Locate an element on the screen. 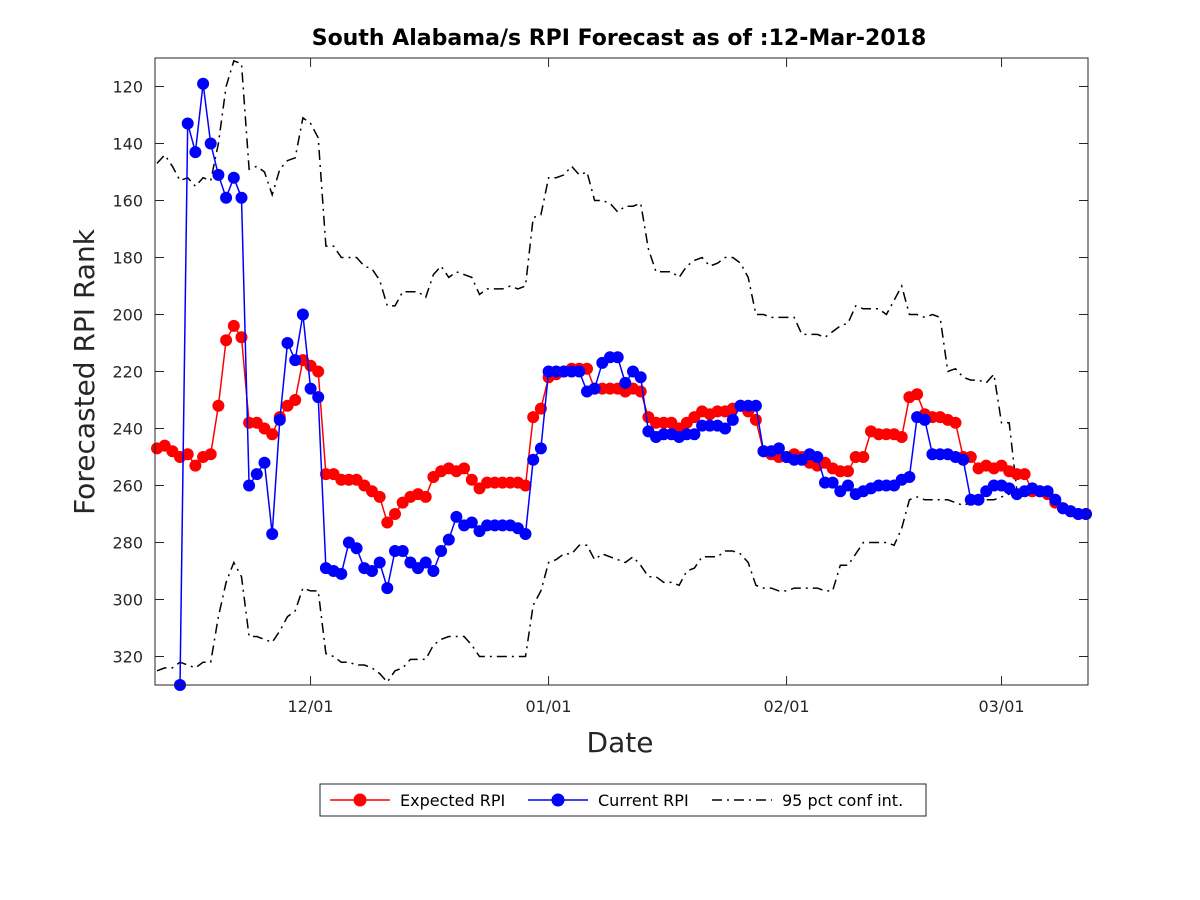 Image resolution: width=1200 pixels, height=900 pixels. legend-box is located at coordinates (623, 800).